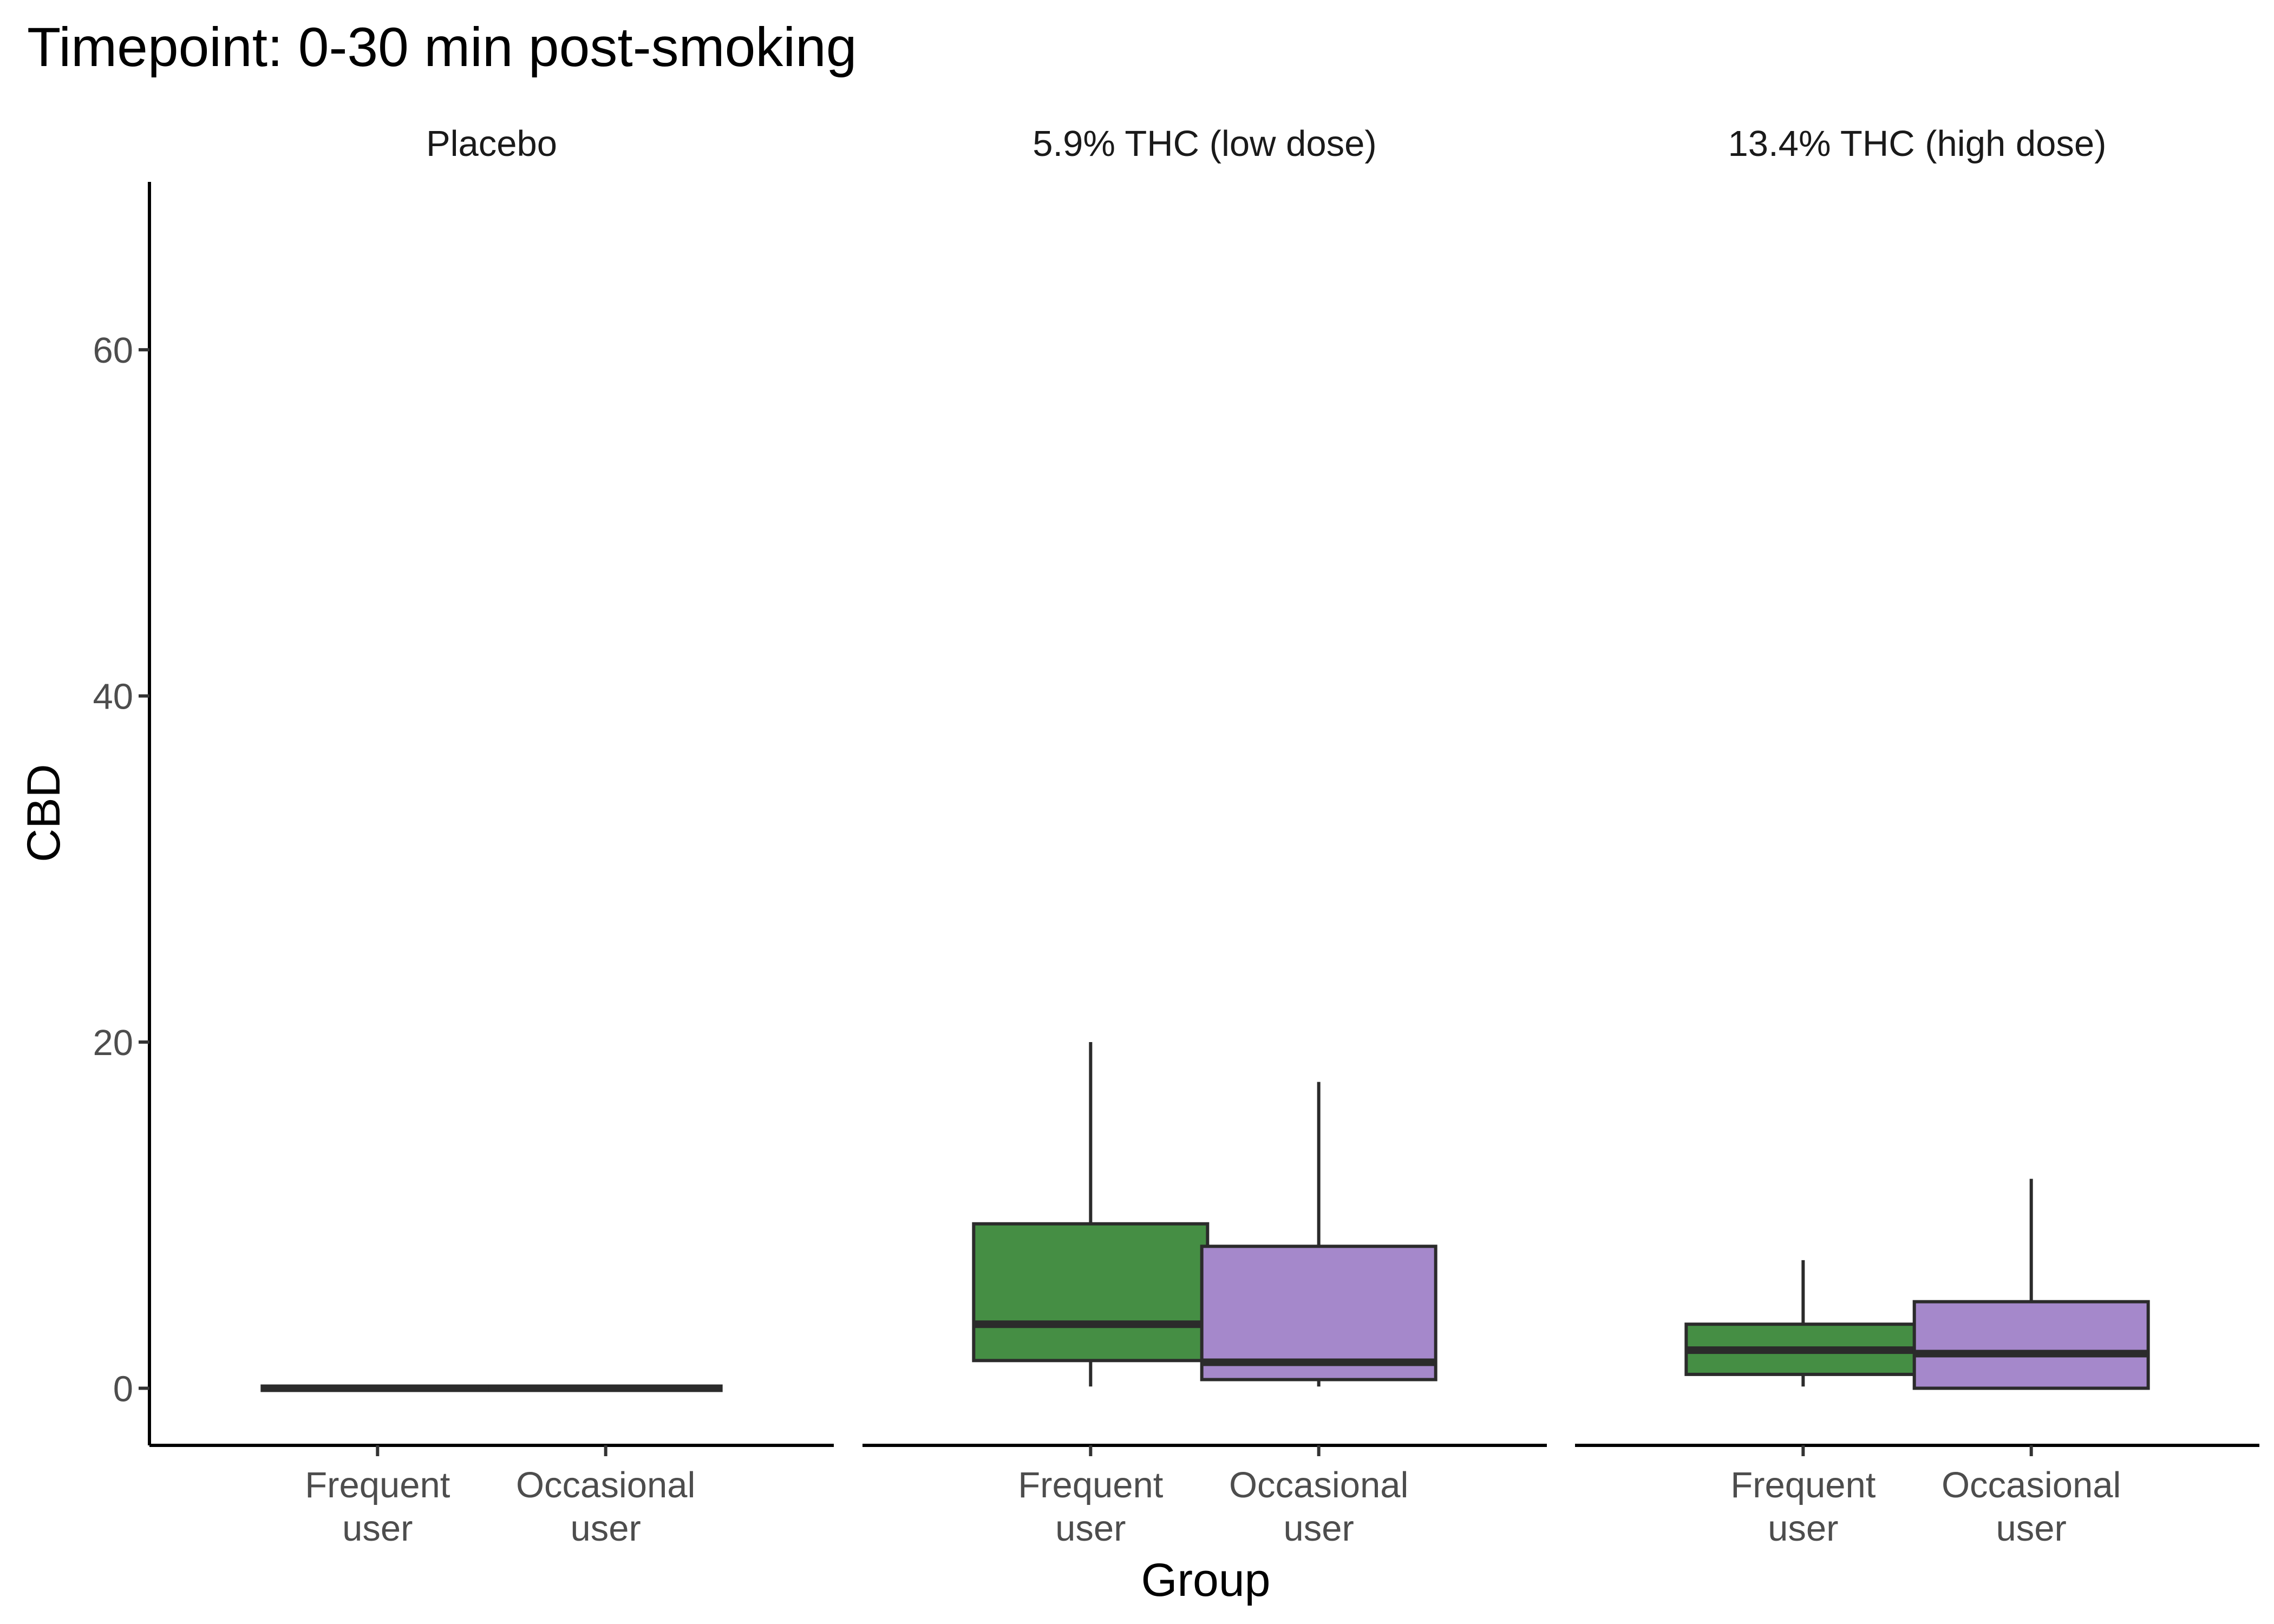  Describe the element at coordinates (113, 697) in the screenshot. I see `y-tick-label: 40` at that location.